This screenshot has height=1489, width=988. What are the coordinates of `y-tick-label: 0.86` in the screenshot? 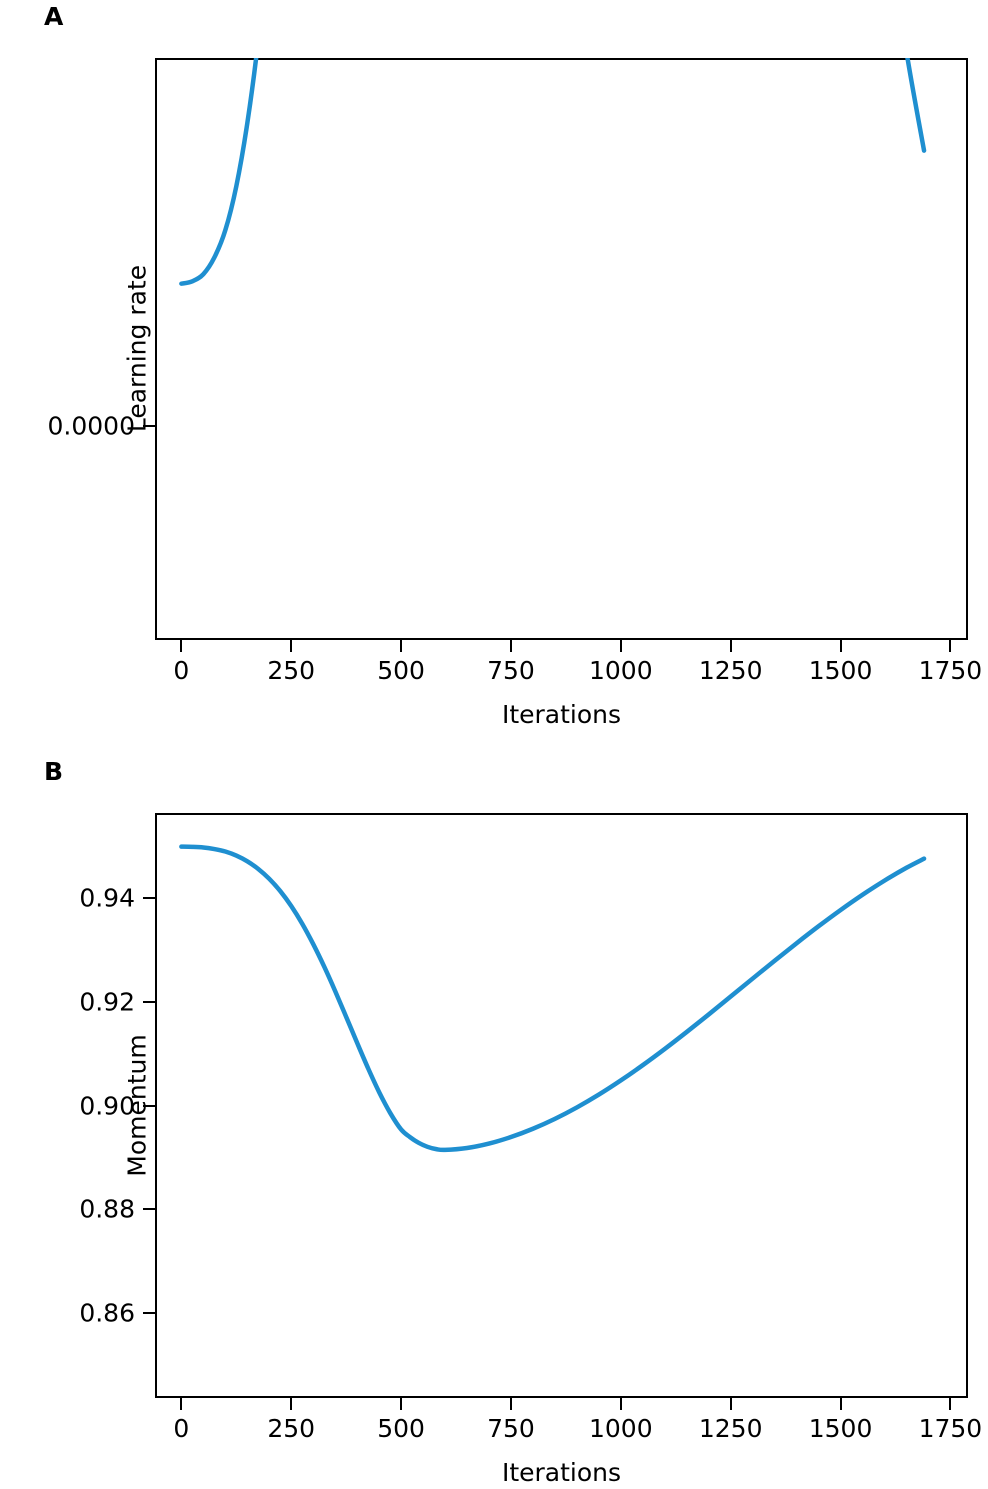 It's located at (107, 1313).